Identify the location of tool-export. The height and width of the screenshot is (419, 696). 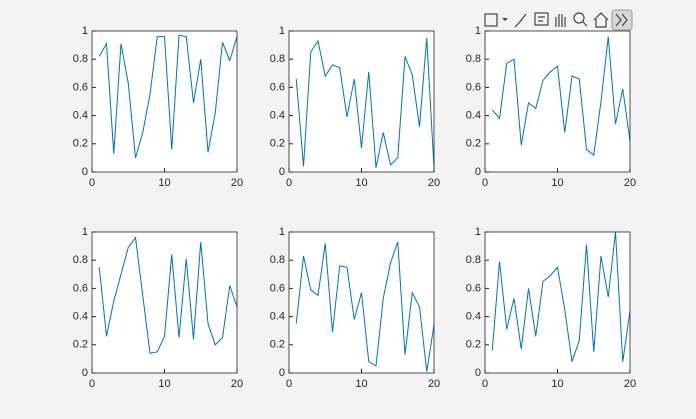
(496, 20).